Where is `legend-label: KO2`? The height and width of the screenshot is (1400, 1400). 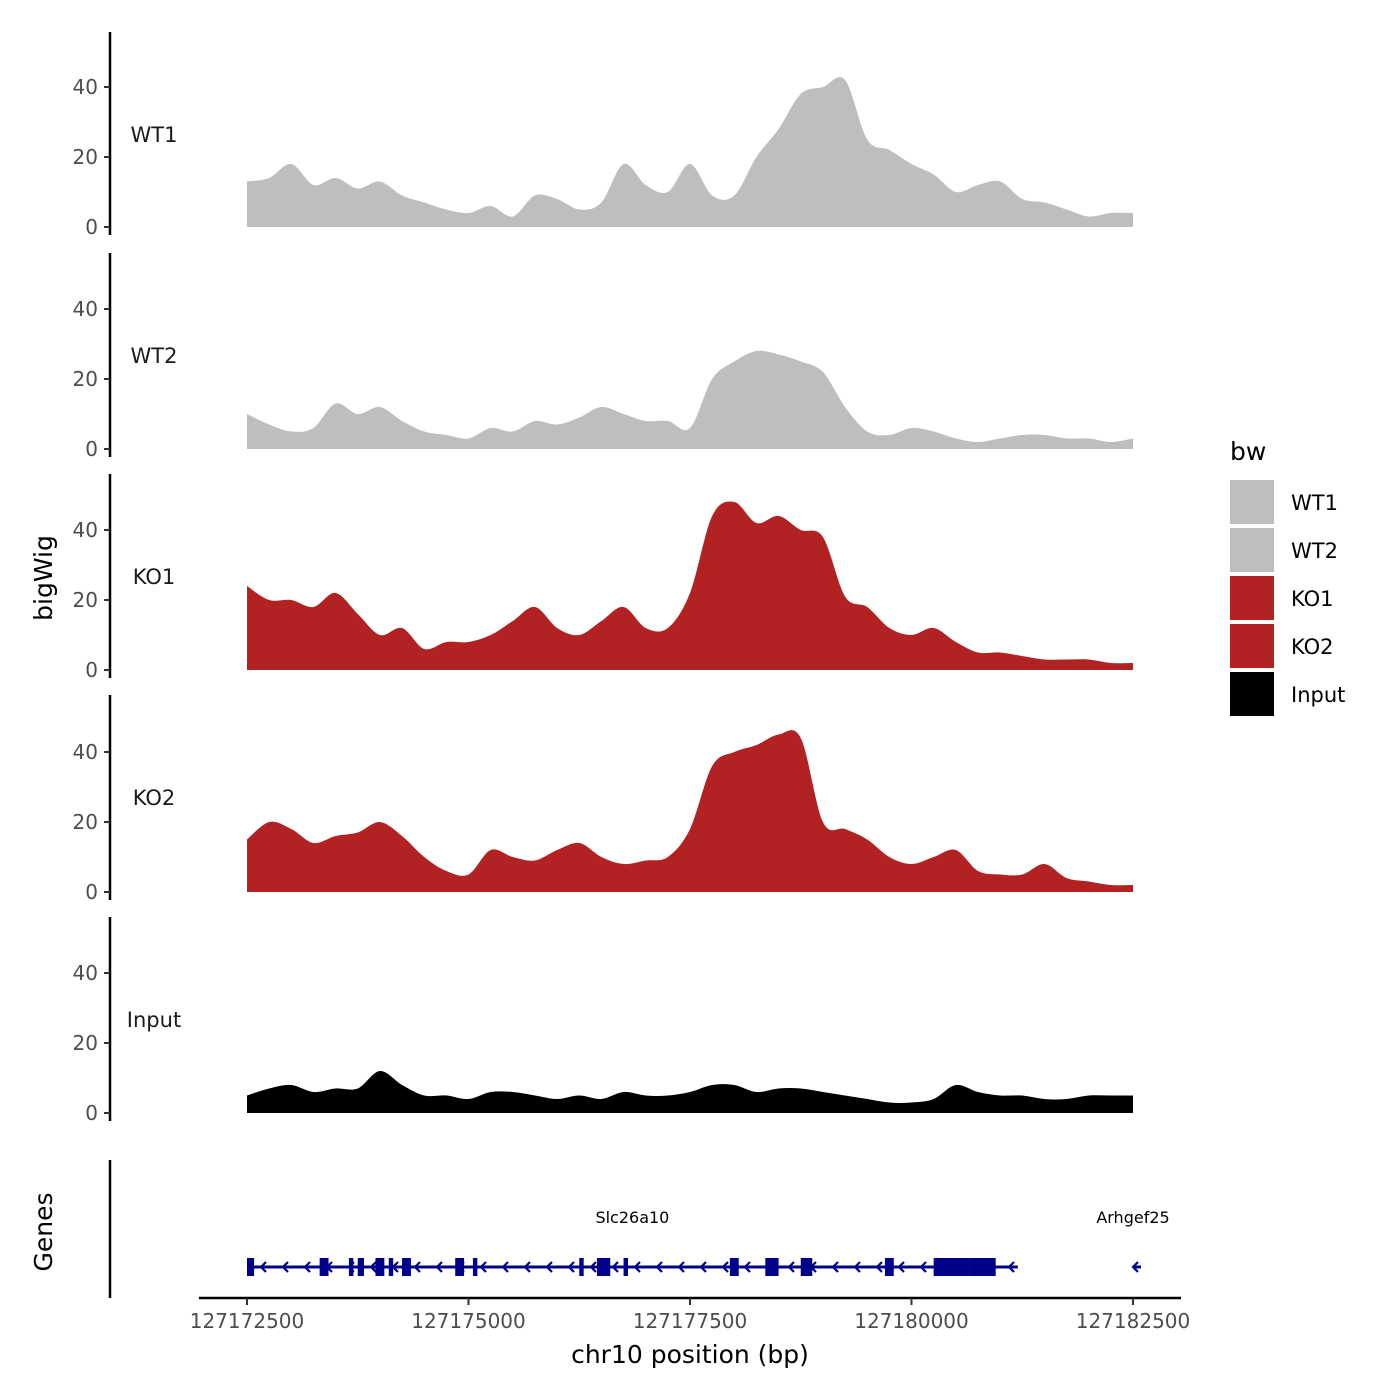
legend-label: KO2 is located at coordinates (1312, 647).